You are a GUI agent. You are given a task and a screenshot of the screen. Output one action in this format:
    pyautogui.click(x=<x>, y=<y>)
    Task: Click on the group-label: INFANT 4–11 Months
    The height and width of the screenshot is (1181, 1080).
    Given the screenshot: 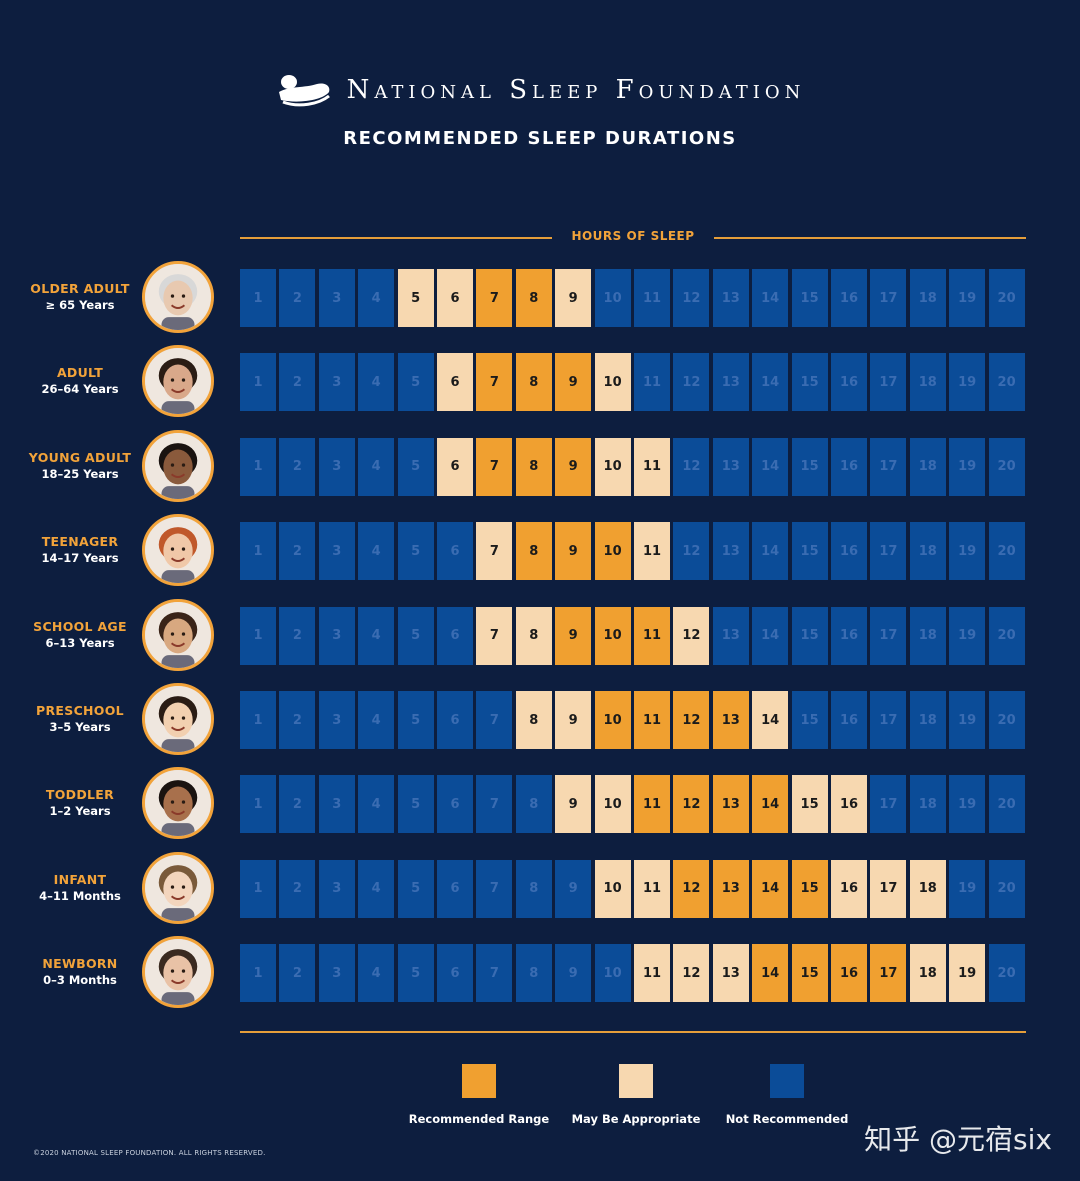 What is the action you would take?
    pyautogui.click(x=80, y=887)
    